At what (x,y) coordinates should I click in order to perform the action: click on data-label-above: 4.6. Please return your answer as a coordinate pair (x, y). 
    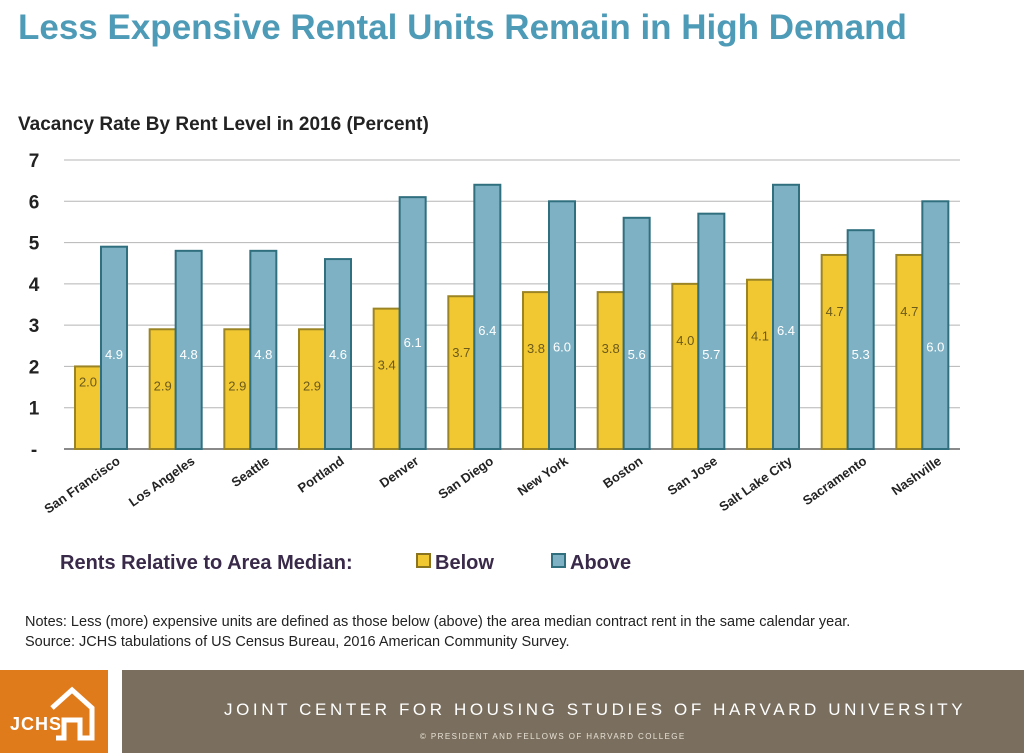
    Looking at the image, I should click on (338, 354).